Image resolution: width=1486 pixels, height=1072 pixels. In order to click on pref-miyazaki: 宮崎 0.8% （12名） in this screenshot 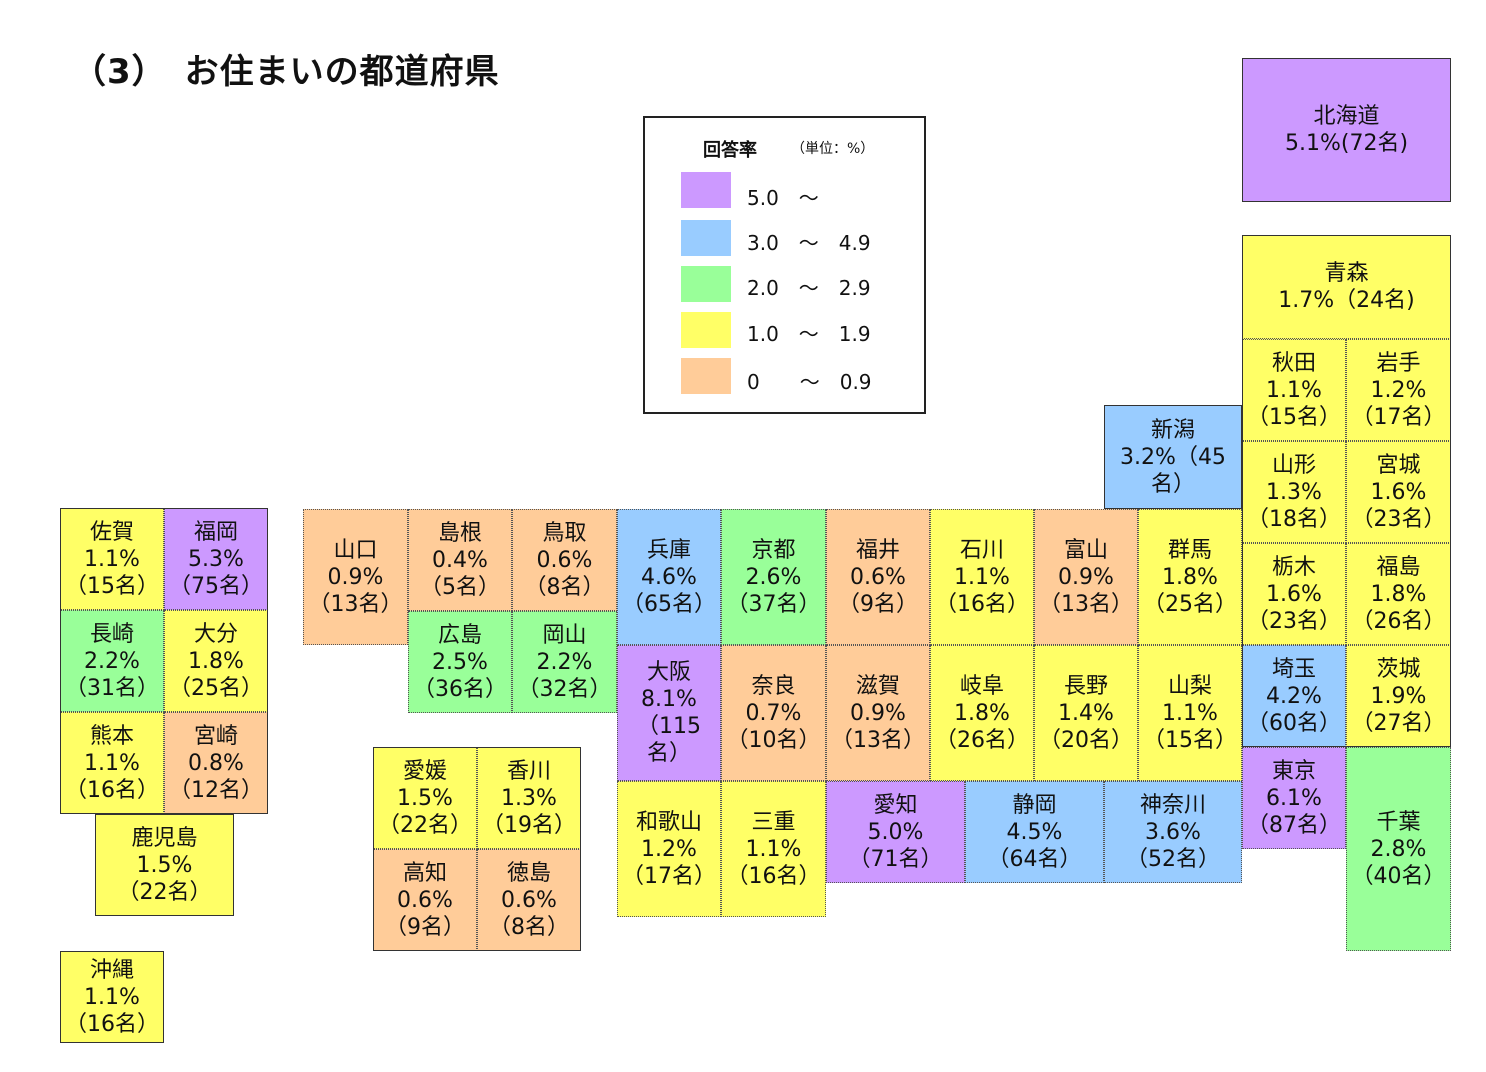, I will do `click(216, 763)`.